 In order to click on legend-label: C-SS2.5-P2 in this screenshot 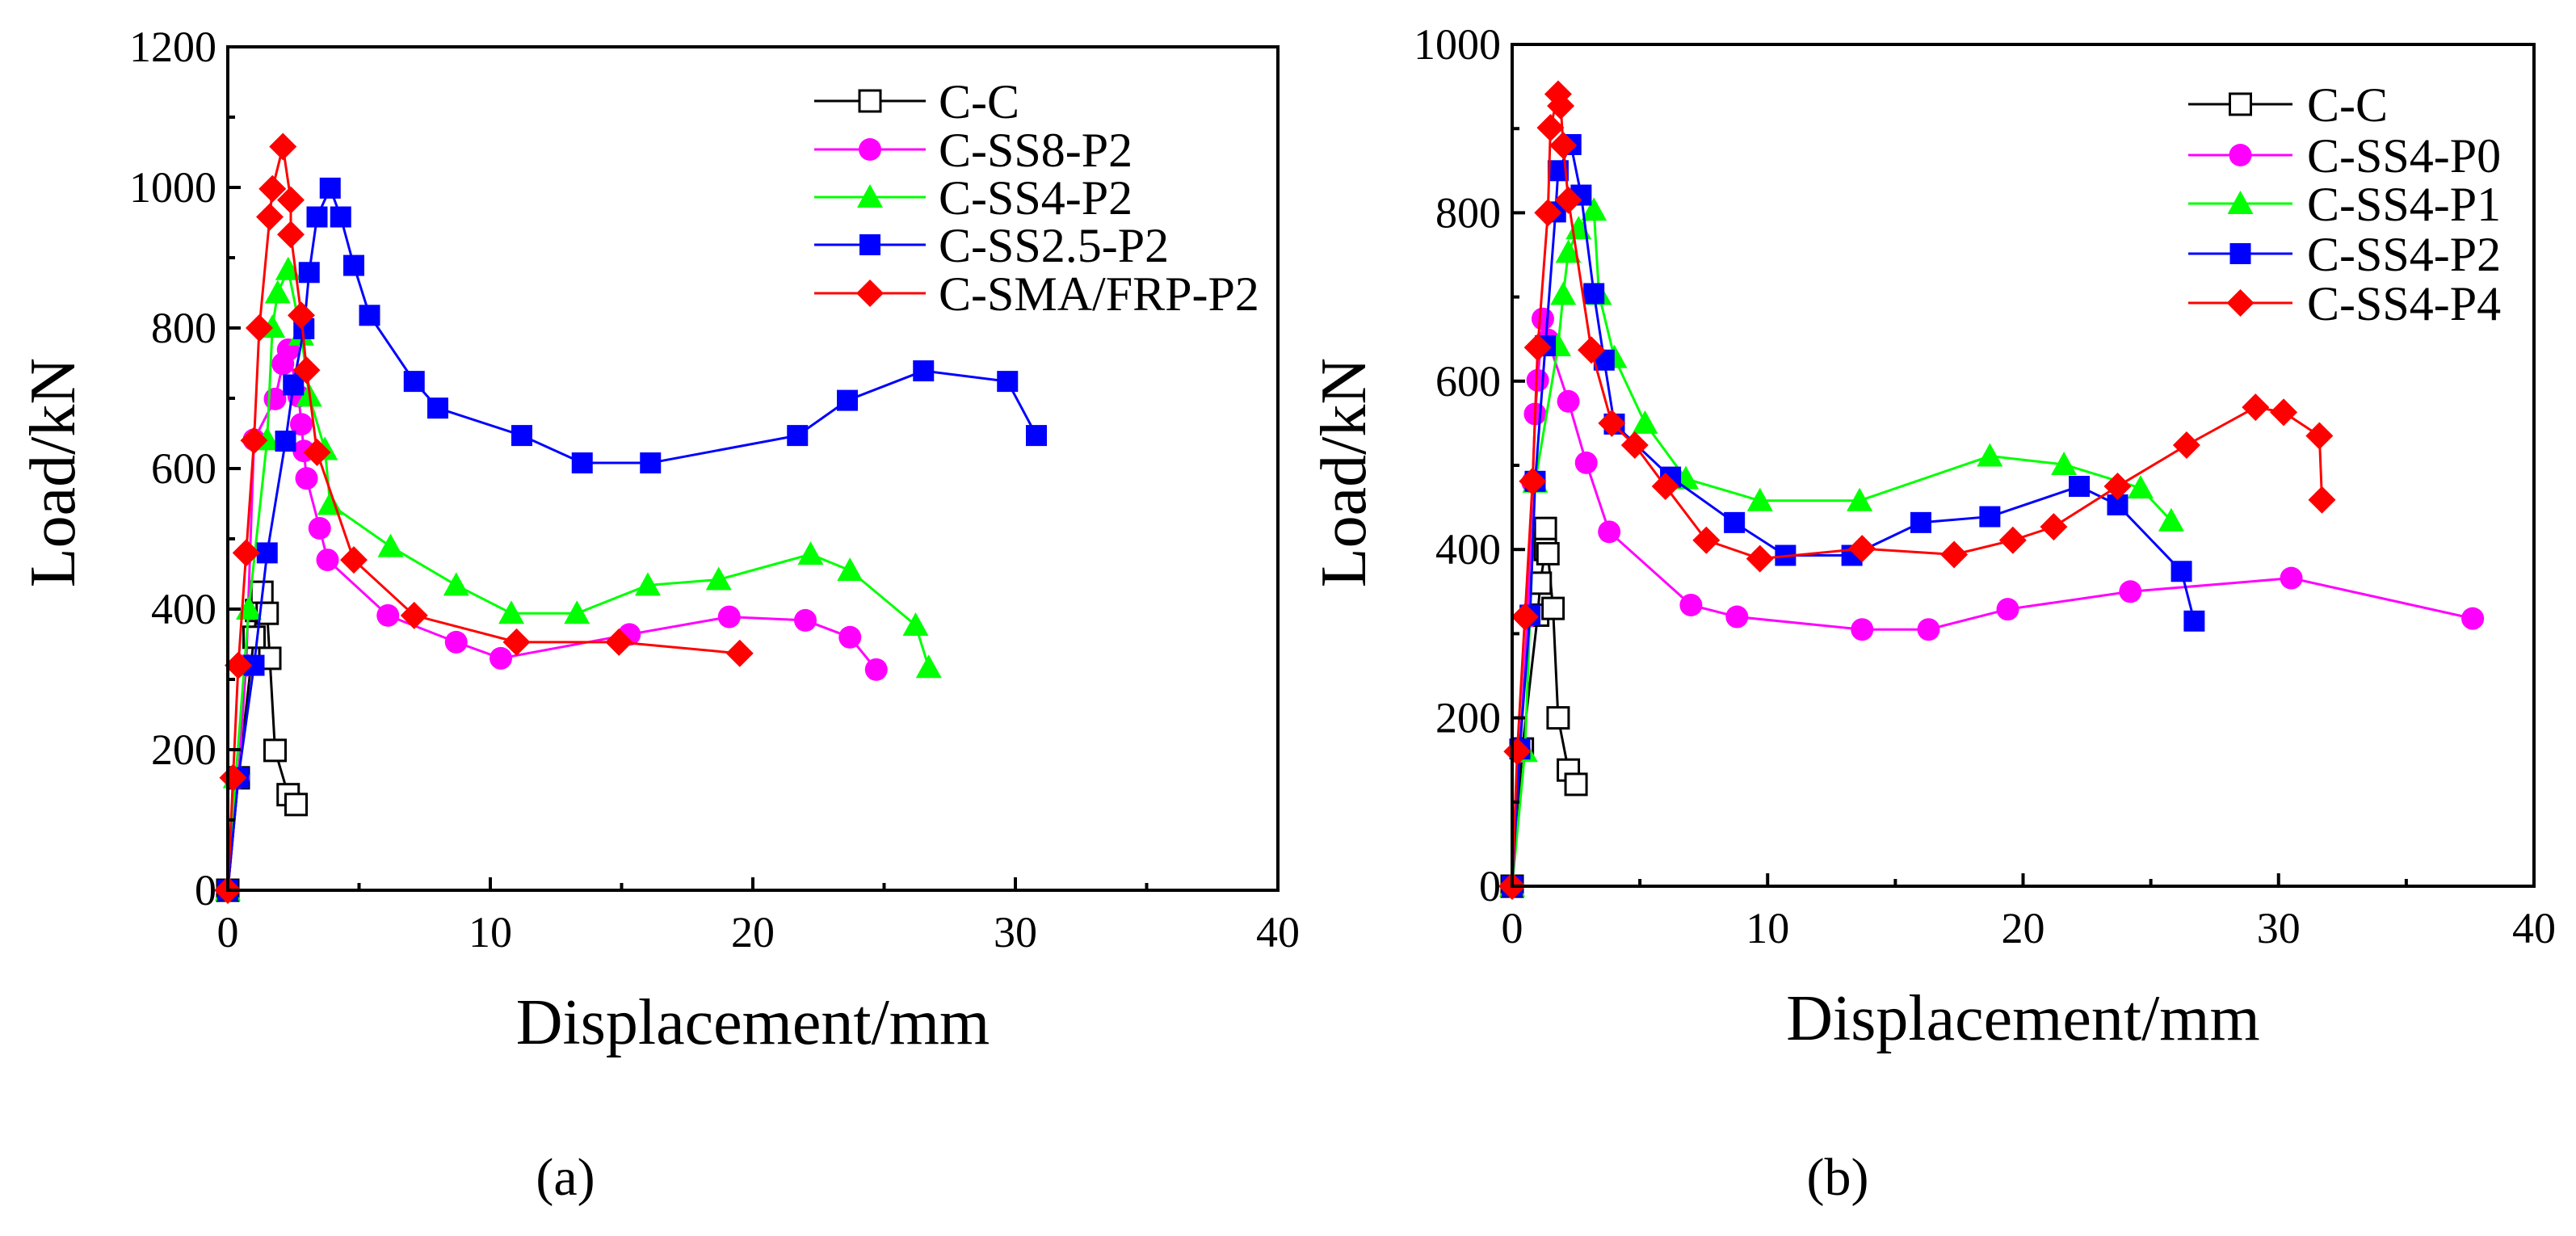, I will do `click(1054, 245)`.